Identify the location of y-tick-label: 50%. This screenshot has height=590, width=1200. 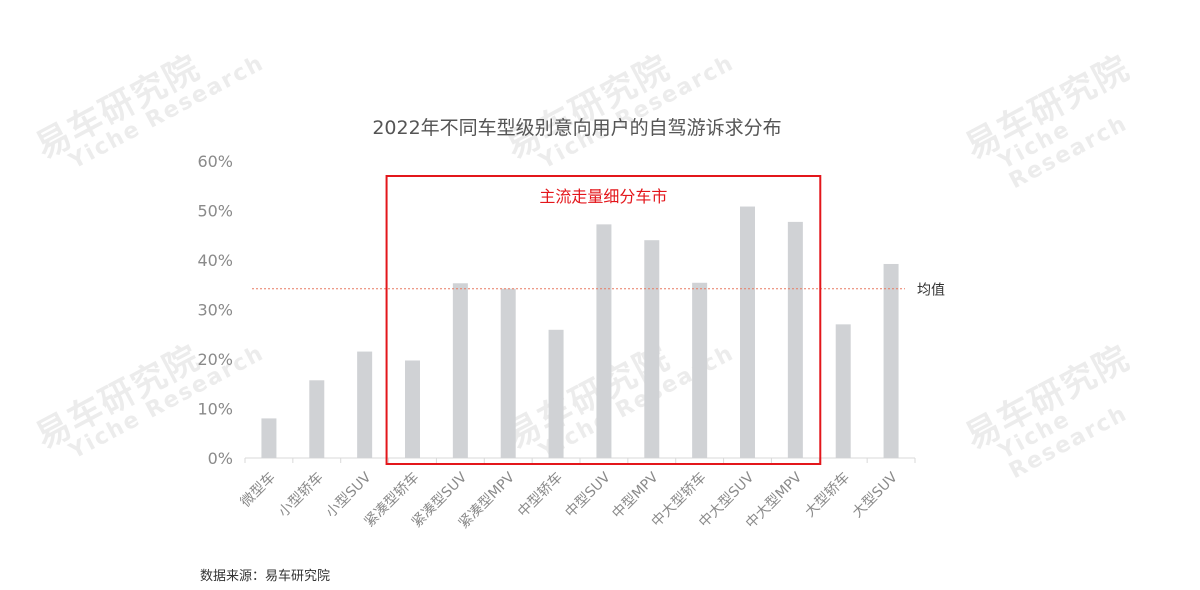
(215, 211).